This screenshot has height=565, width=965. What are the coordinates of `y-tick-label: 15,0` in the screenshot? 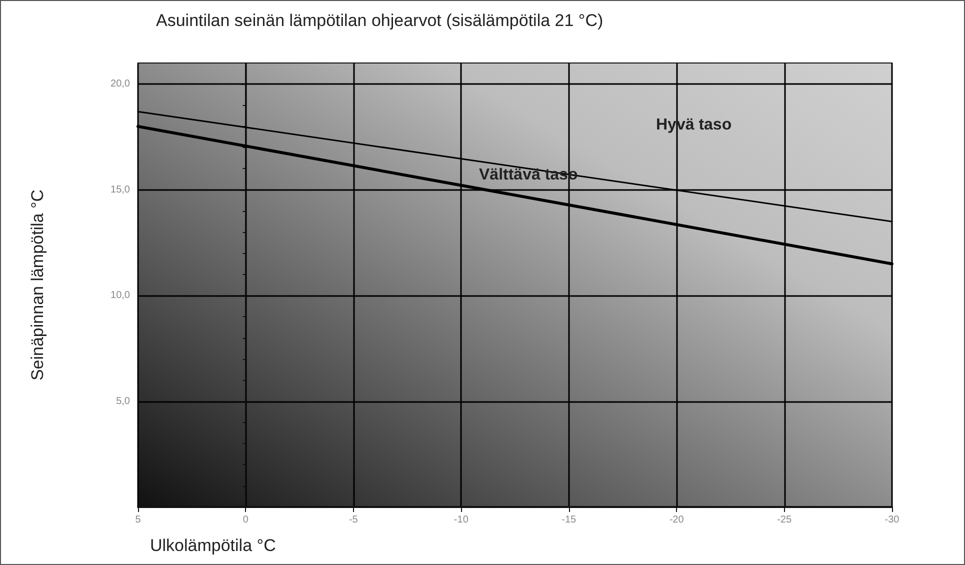 It's located at (120, 190).